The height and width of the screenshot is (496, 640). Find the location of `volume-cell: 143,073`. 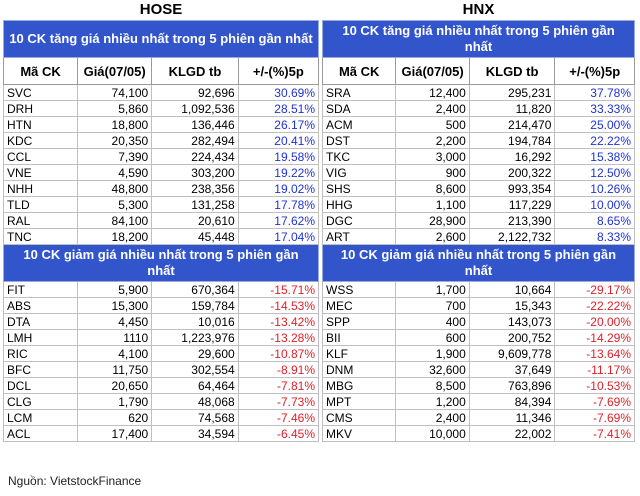

volume-cell: 143,073 is located at coordinates (512, 321).